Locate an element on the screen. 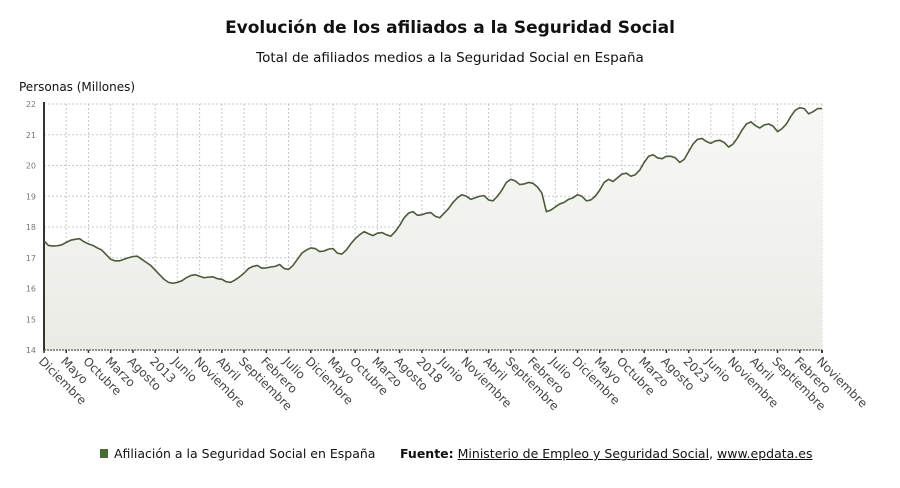 Image resolution: width=900 pixels, height=488 pixels. y-tick-label: 20 is located at coordinates (31, 166).